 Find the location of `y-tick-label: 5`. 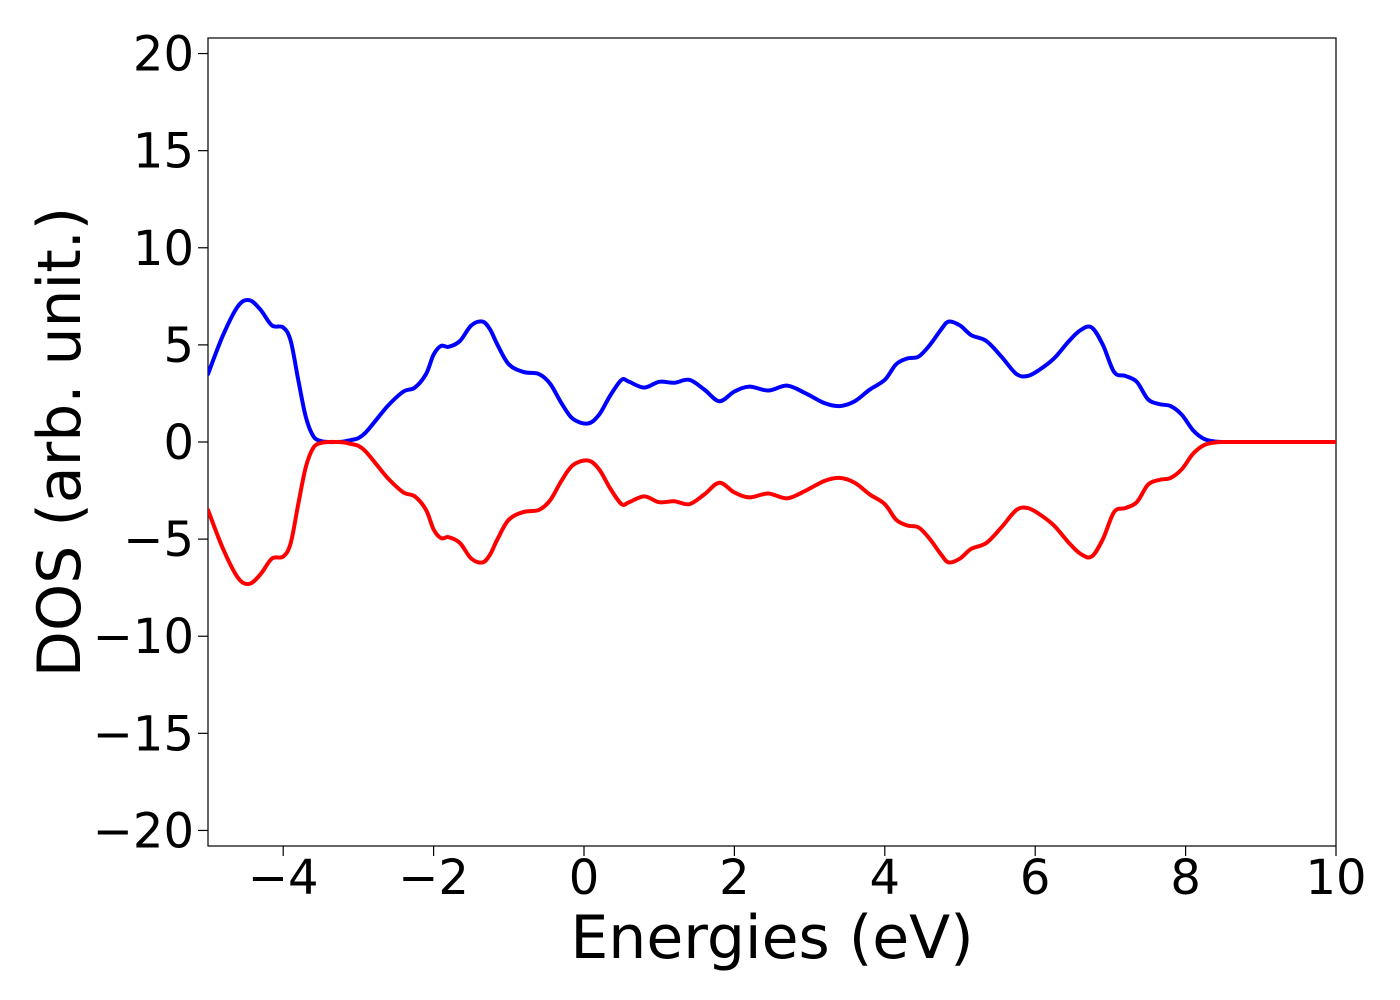

y-tick-label: 5 is located at coordinates (178, 346).